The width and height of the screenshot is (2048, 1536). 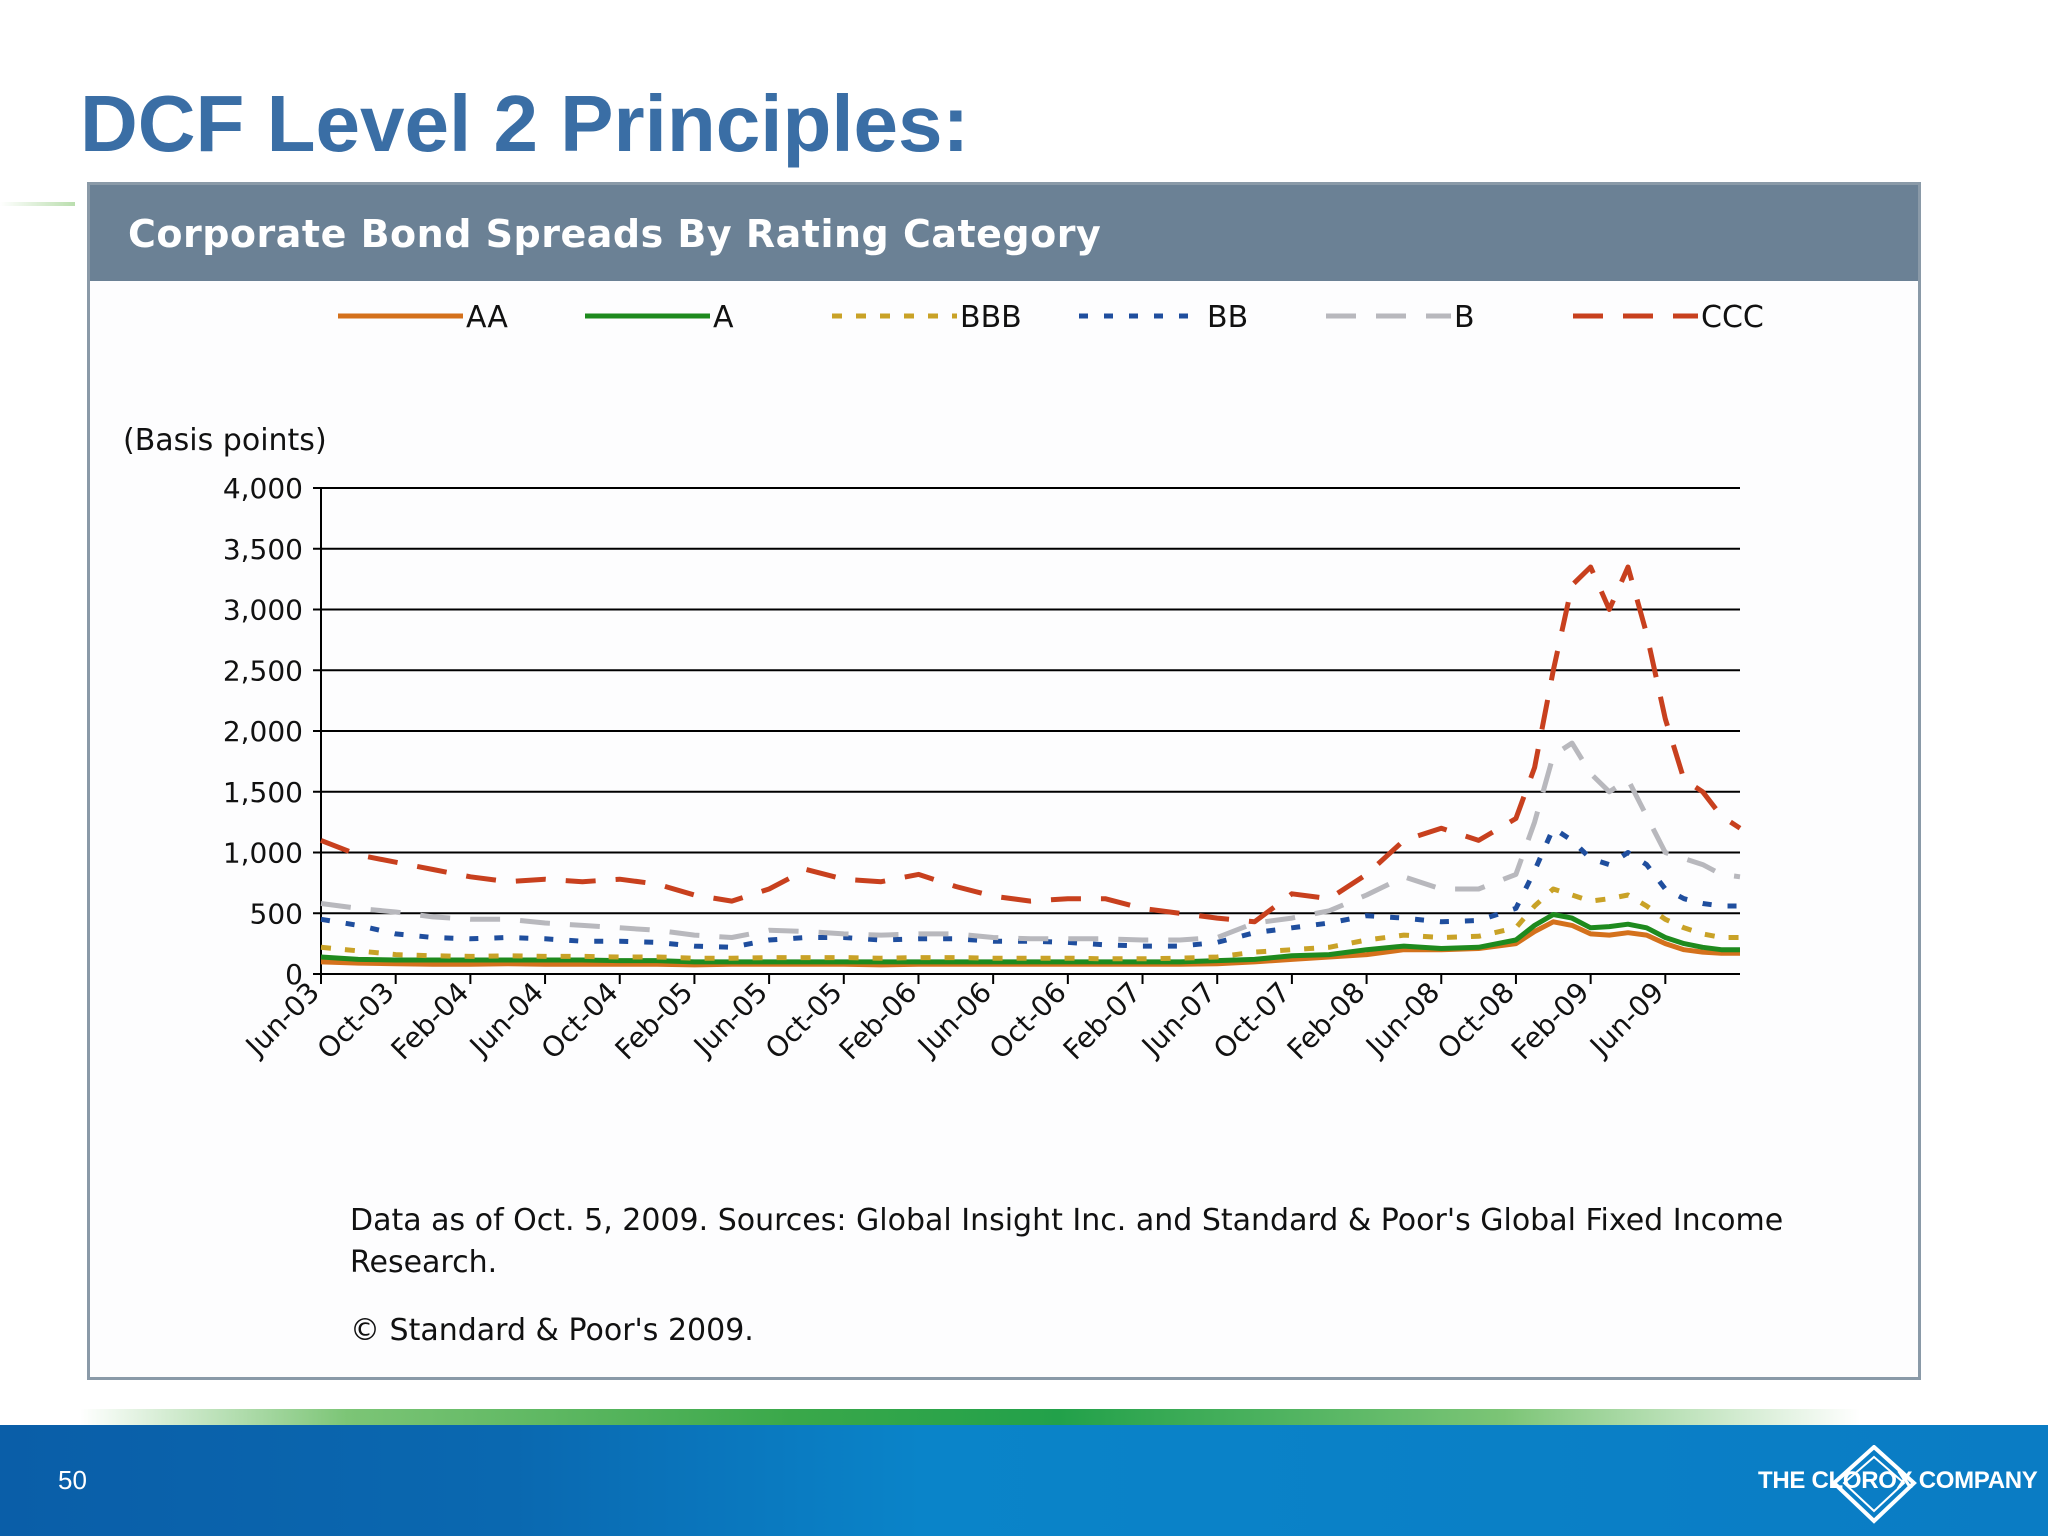 I want to click on legend-label-ccc: CCC, so click(x=1732, y=317).